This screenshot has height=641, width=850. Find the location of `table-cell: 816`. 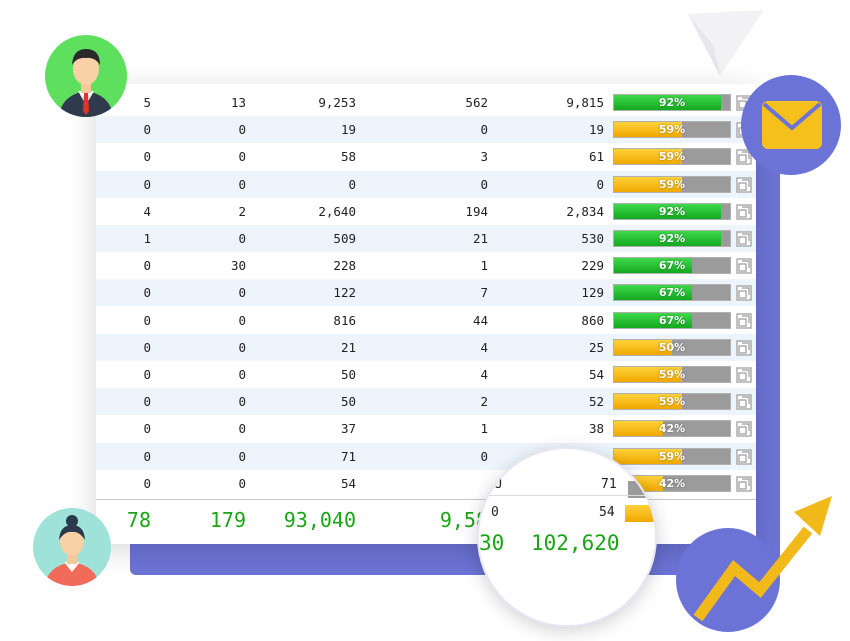

table-cell: 816 is located at coordinates (344, 320).